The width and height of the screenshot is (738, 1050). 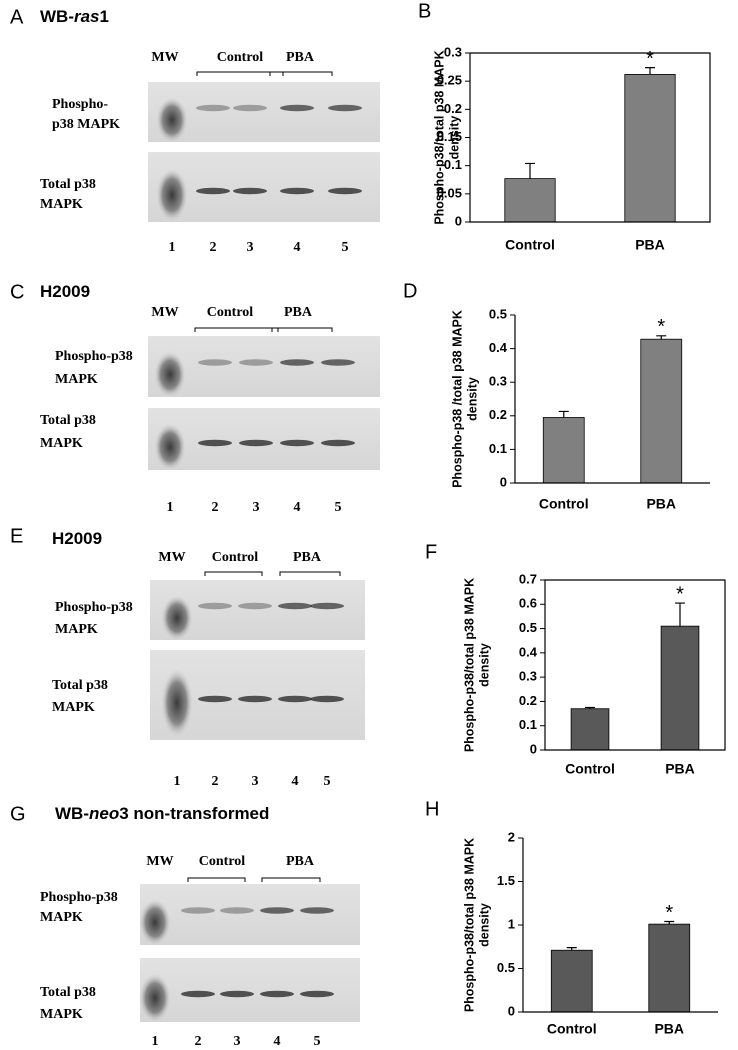 I want to click on y-tick-label: 2, so click(x=511, y=836).